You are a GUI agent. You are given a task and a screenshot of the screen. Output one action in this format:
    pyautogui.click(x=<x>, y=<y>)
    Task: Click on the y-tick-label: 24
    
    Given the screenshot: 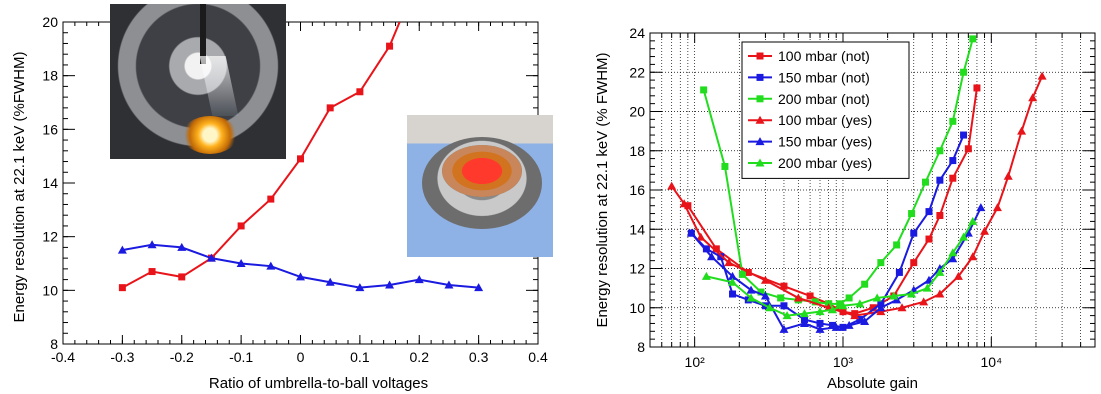 What is the action you would take?
    pyautogui.click(x=637, y=33)
    